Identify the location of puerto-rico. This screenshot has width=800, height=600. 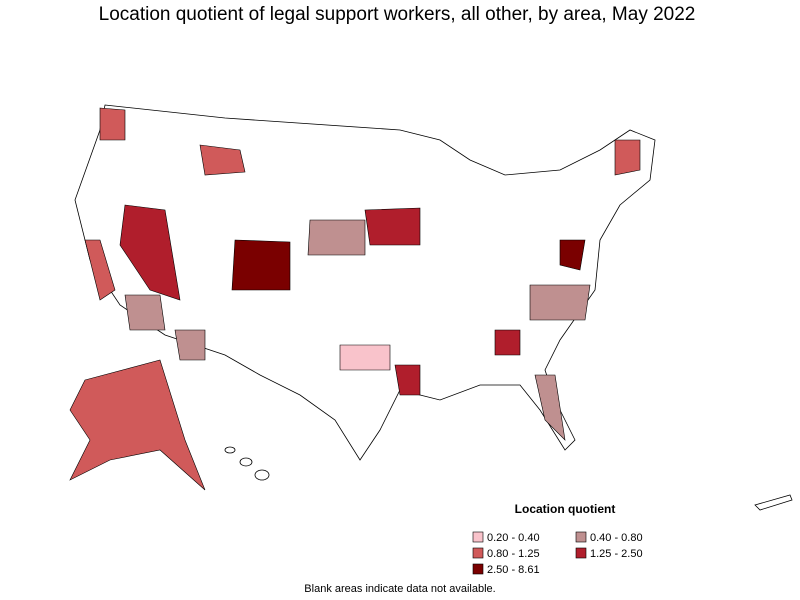
(773, 502).